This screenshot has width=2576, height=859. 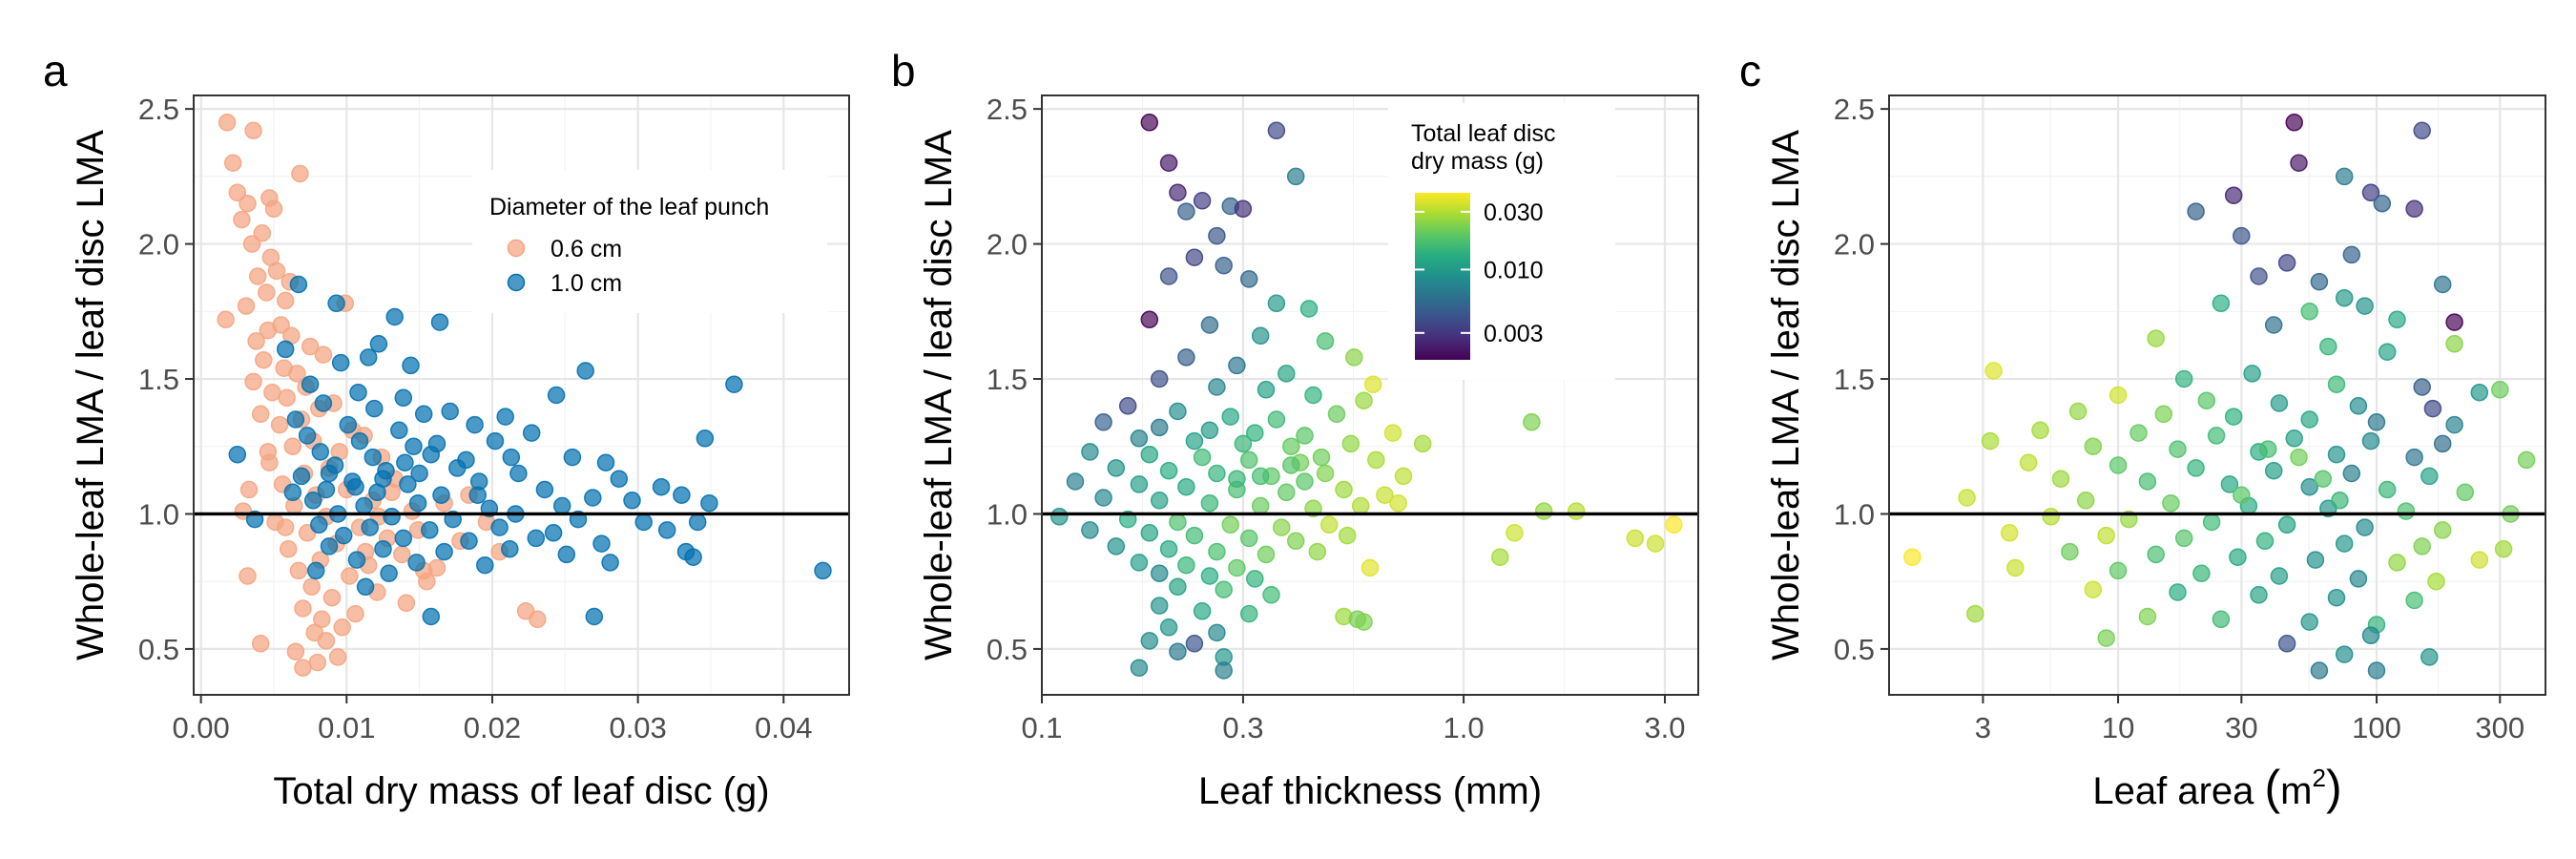 I want to click on x-axis-title-text: Leaf area, so click(x=2178, y=791).